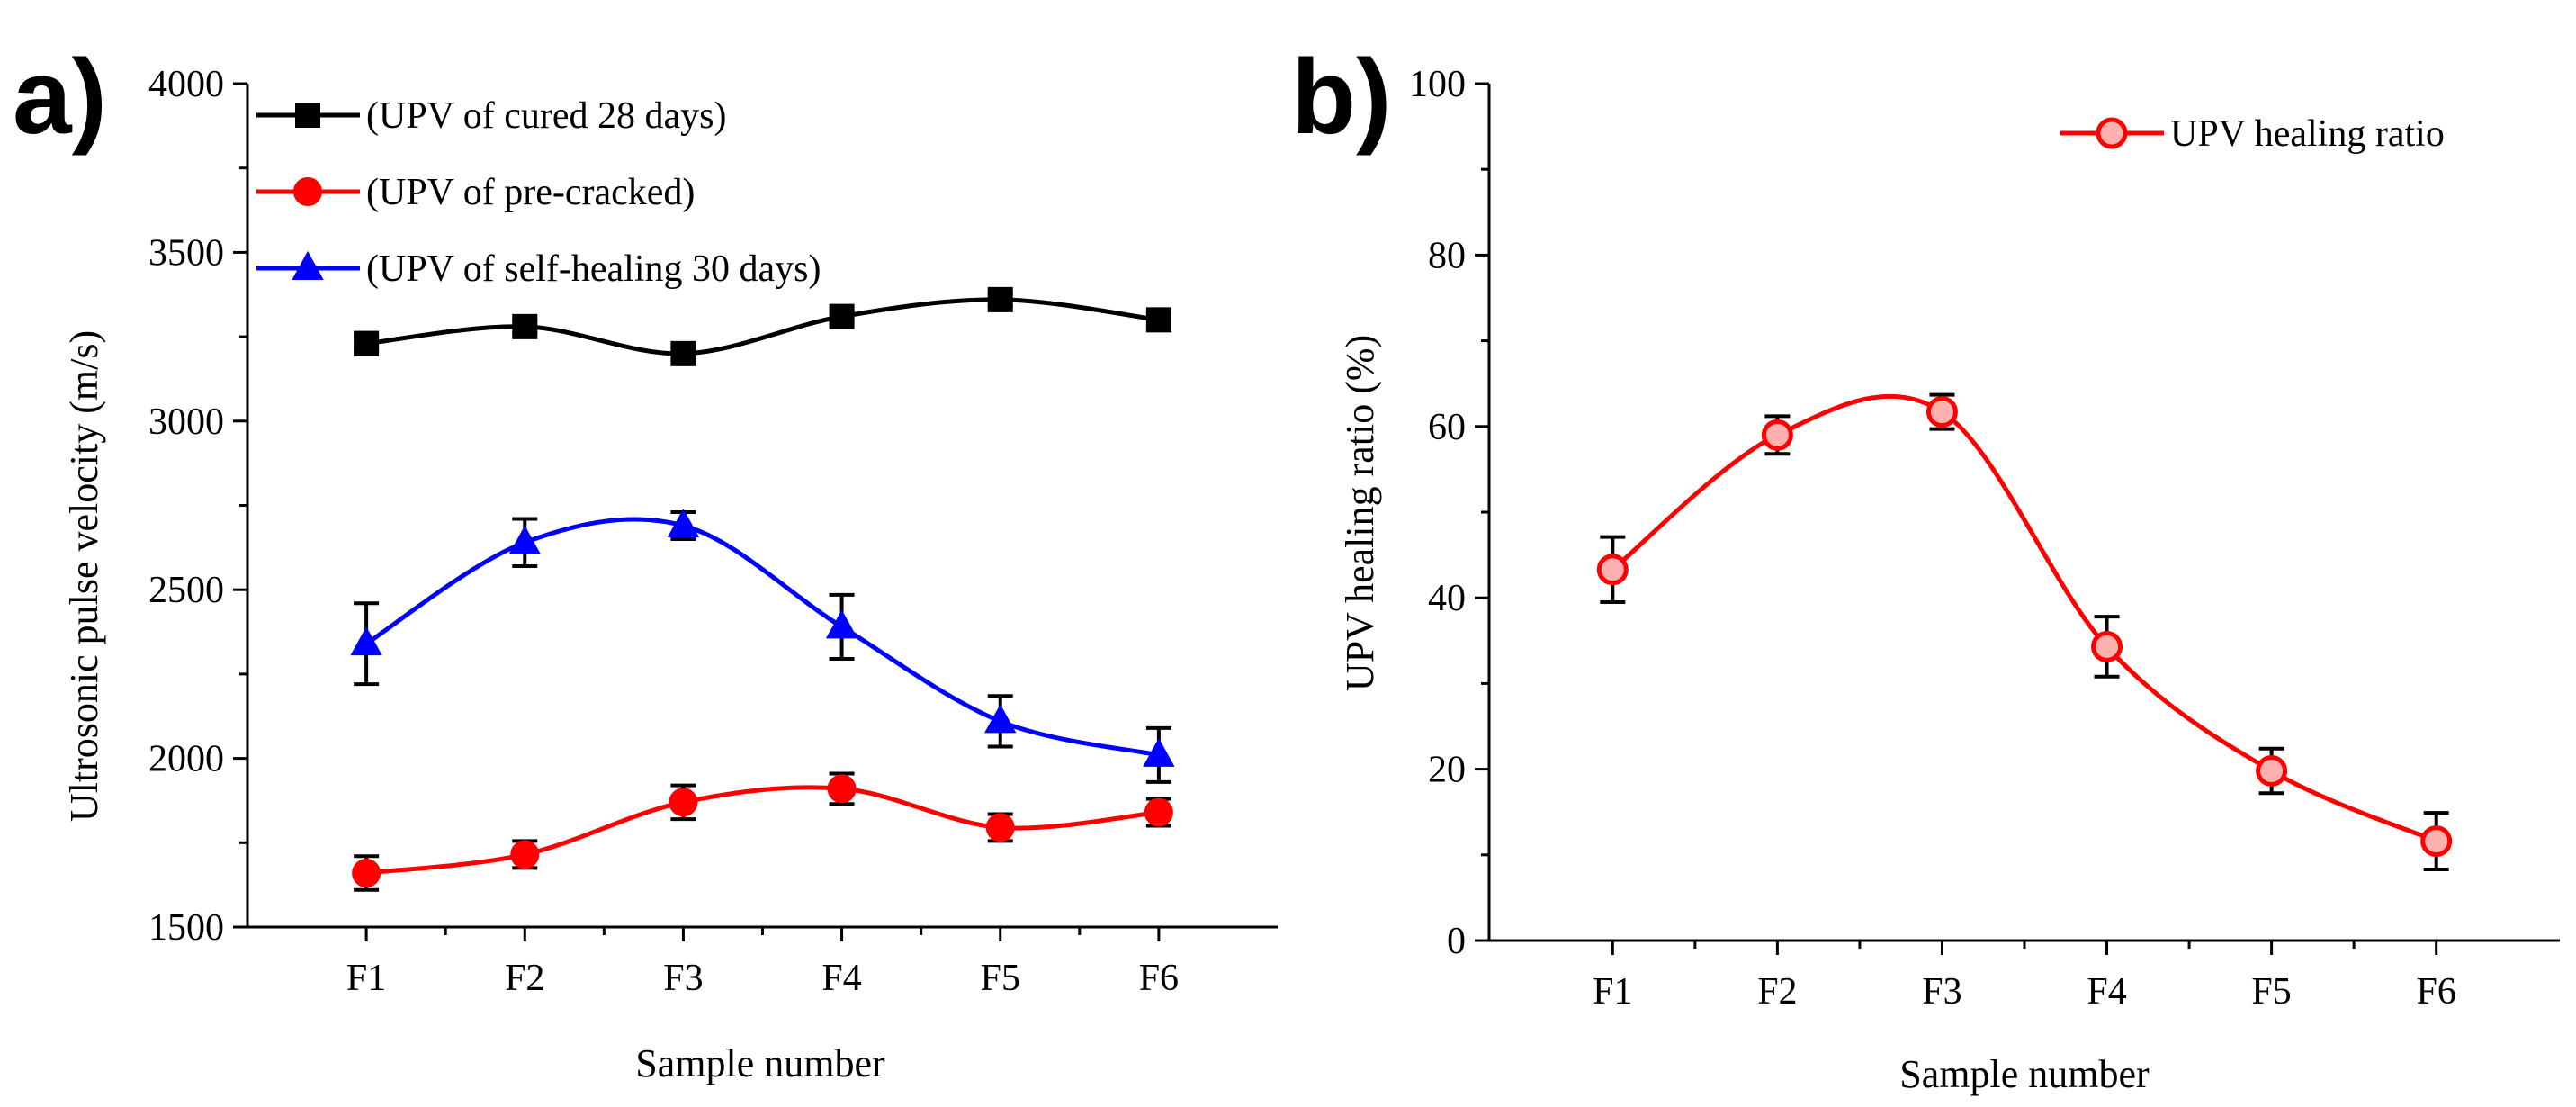  What do you see at coordinates (1447, 598) in the screenshot?
I see `panel-b-y-tick-label: 40` at bounding box center [1447, 598].